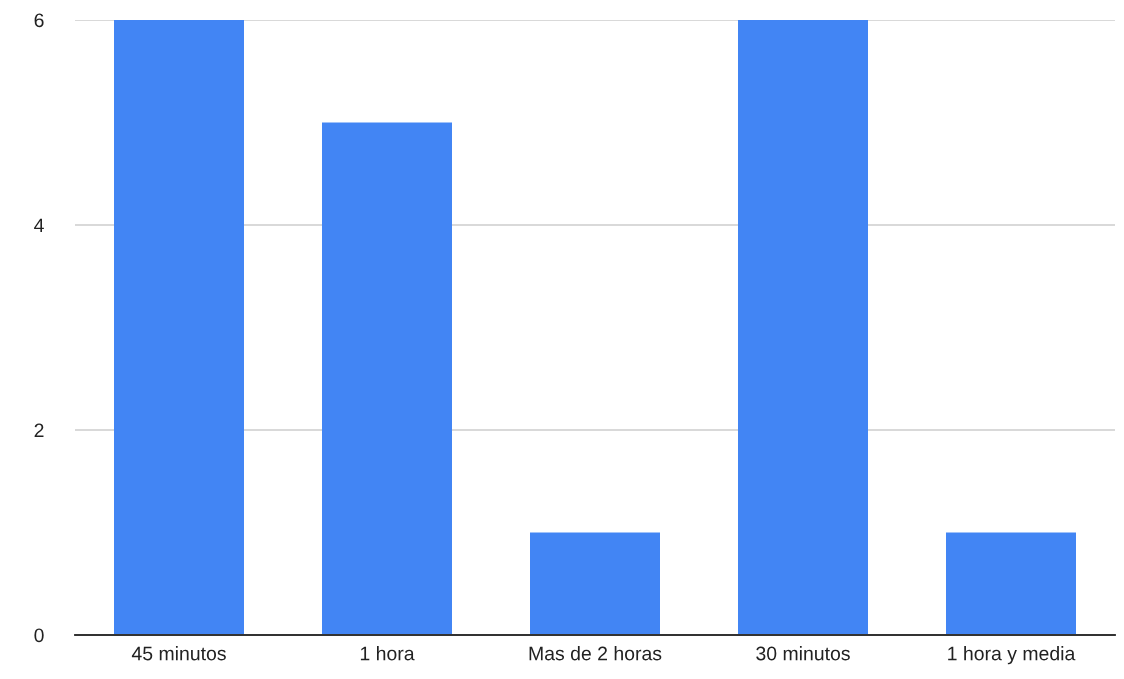 This screenshot has width=1124, height=679. I want to click on y-tick-label: 2, so click(39, 430).